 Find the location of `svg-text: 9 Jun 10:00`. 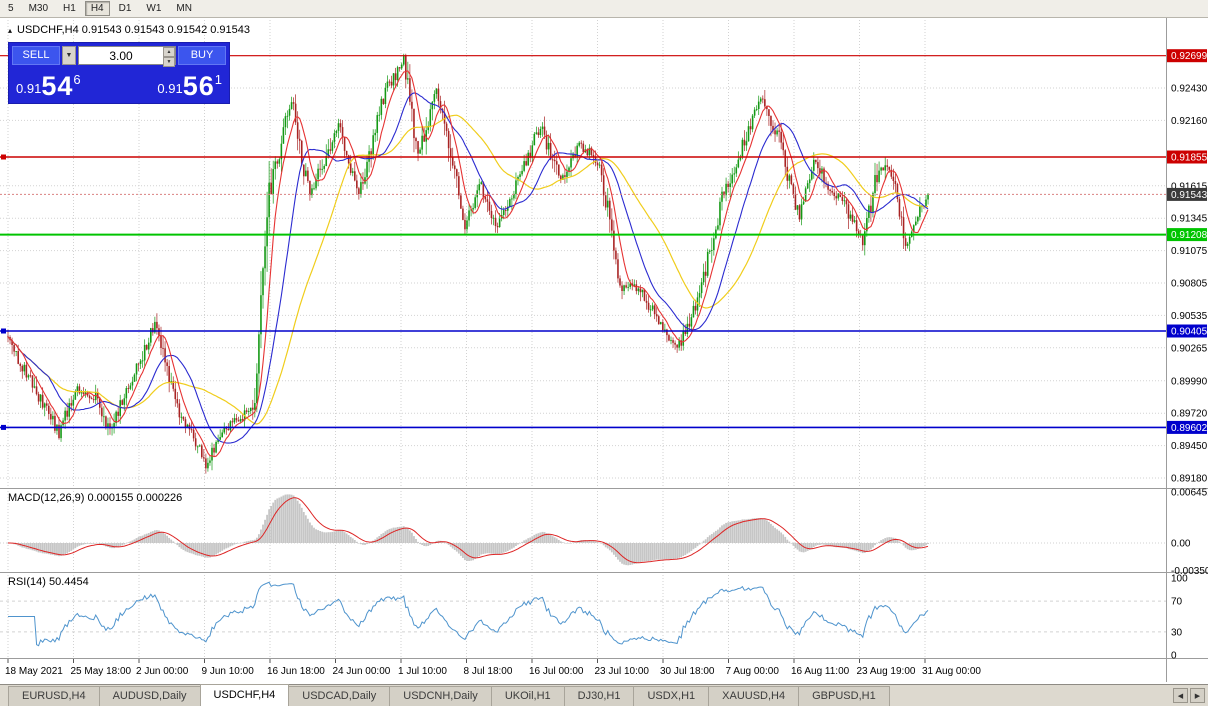

svg-text: 9 Jun 10:00 is located at coordinates (228, 671).